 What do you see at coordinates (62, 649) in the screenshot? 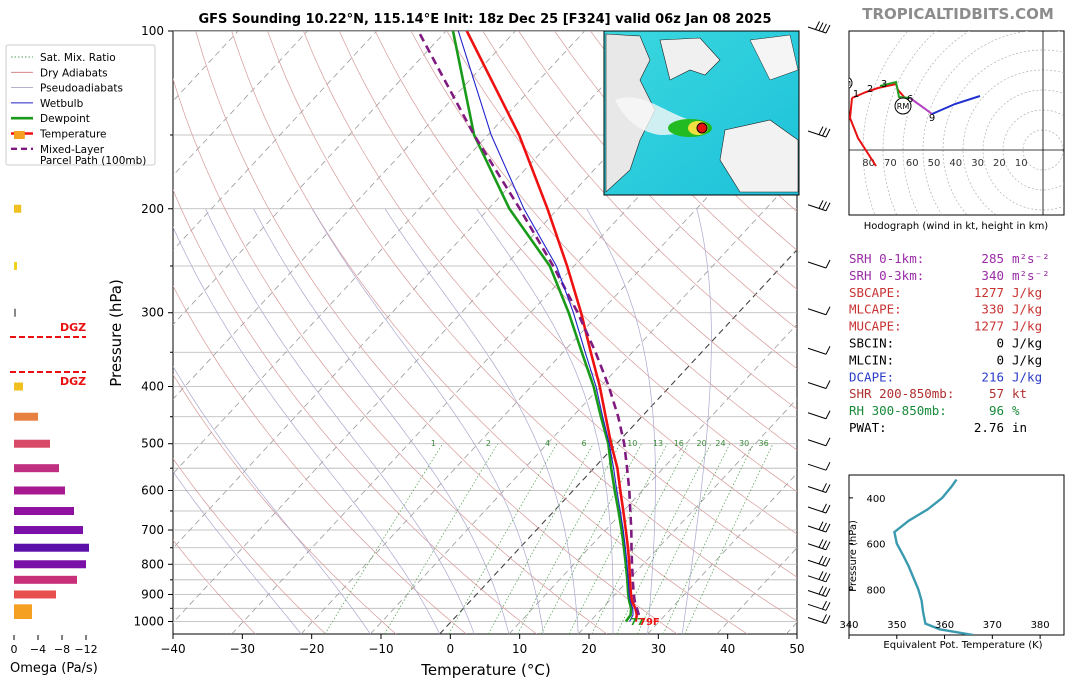
I see `omega-tick-label: −8` at bounding box center [62, 649].